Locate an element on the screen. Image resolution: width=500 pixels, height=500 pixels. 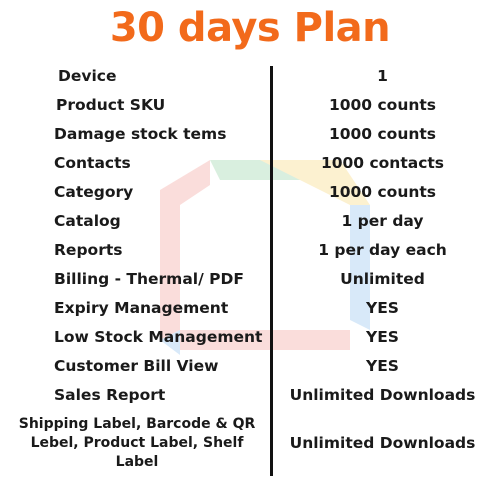
feature-value: Unlimited is located at coordinates (382, 279).